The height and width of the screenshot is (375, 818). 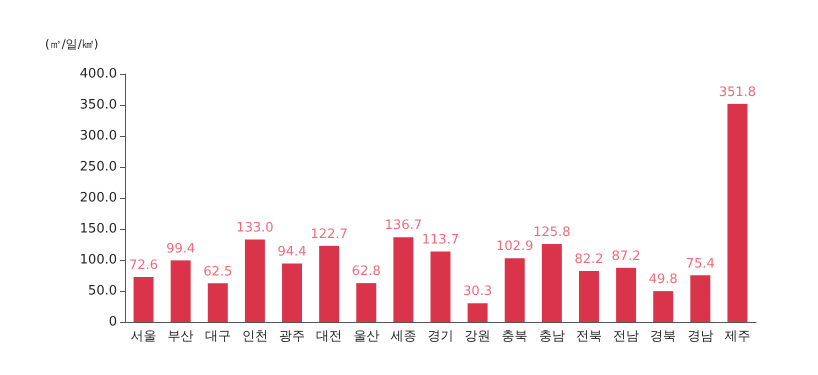 What do you see at coordinates (181, 248) in the screenshot?
I see `data-label: 99.4` at bounding box center [181, 248].